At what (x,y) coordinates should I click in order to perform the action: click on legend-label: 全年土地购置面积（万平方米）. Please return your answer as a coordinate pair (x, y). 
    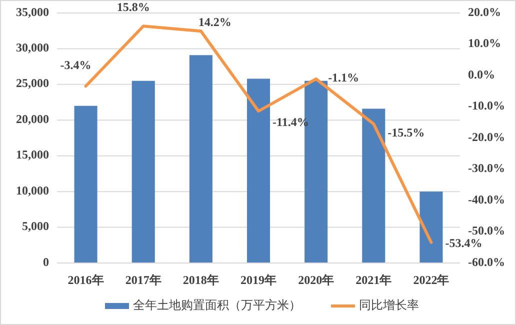
    Looking at the image, I should click on (217, 305).